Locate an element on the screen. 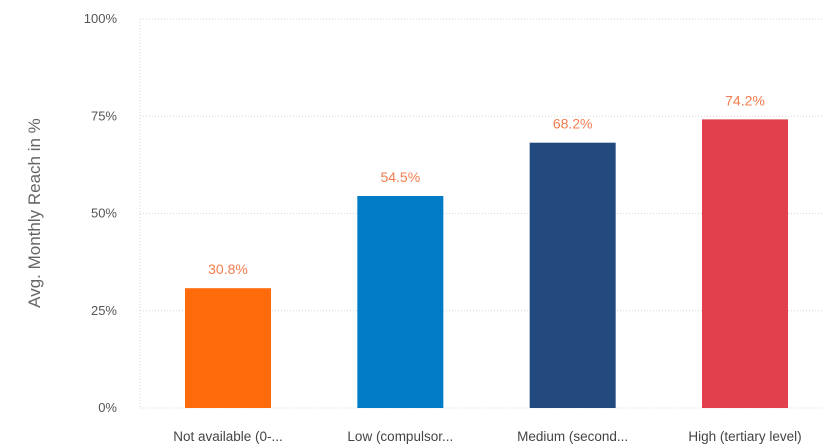 The height and width of the screenshot is (447, 824). data-label: 30.8% is located at coordinates (228, 269).